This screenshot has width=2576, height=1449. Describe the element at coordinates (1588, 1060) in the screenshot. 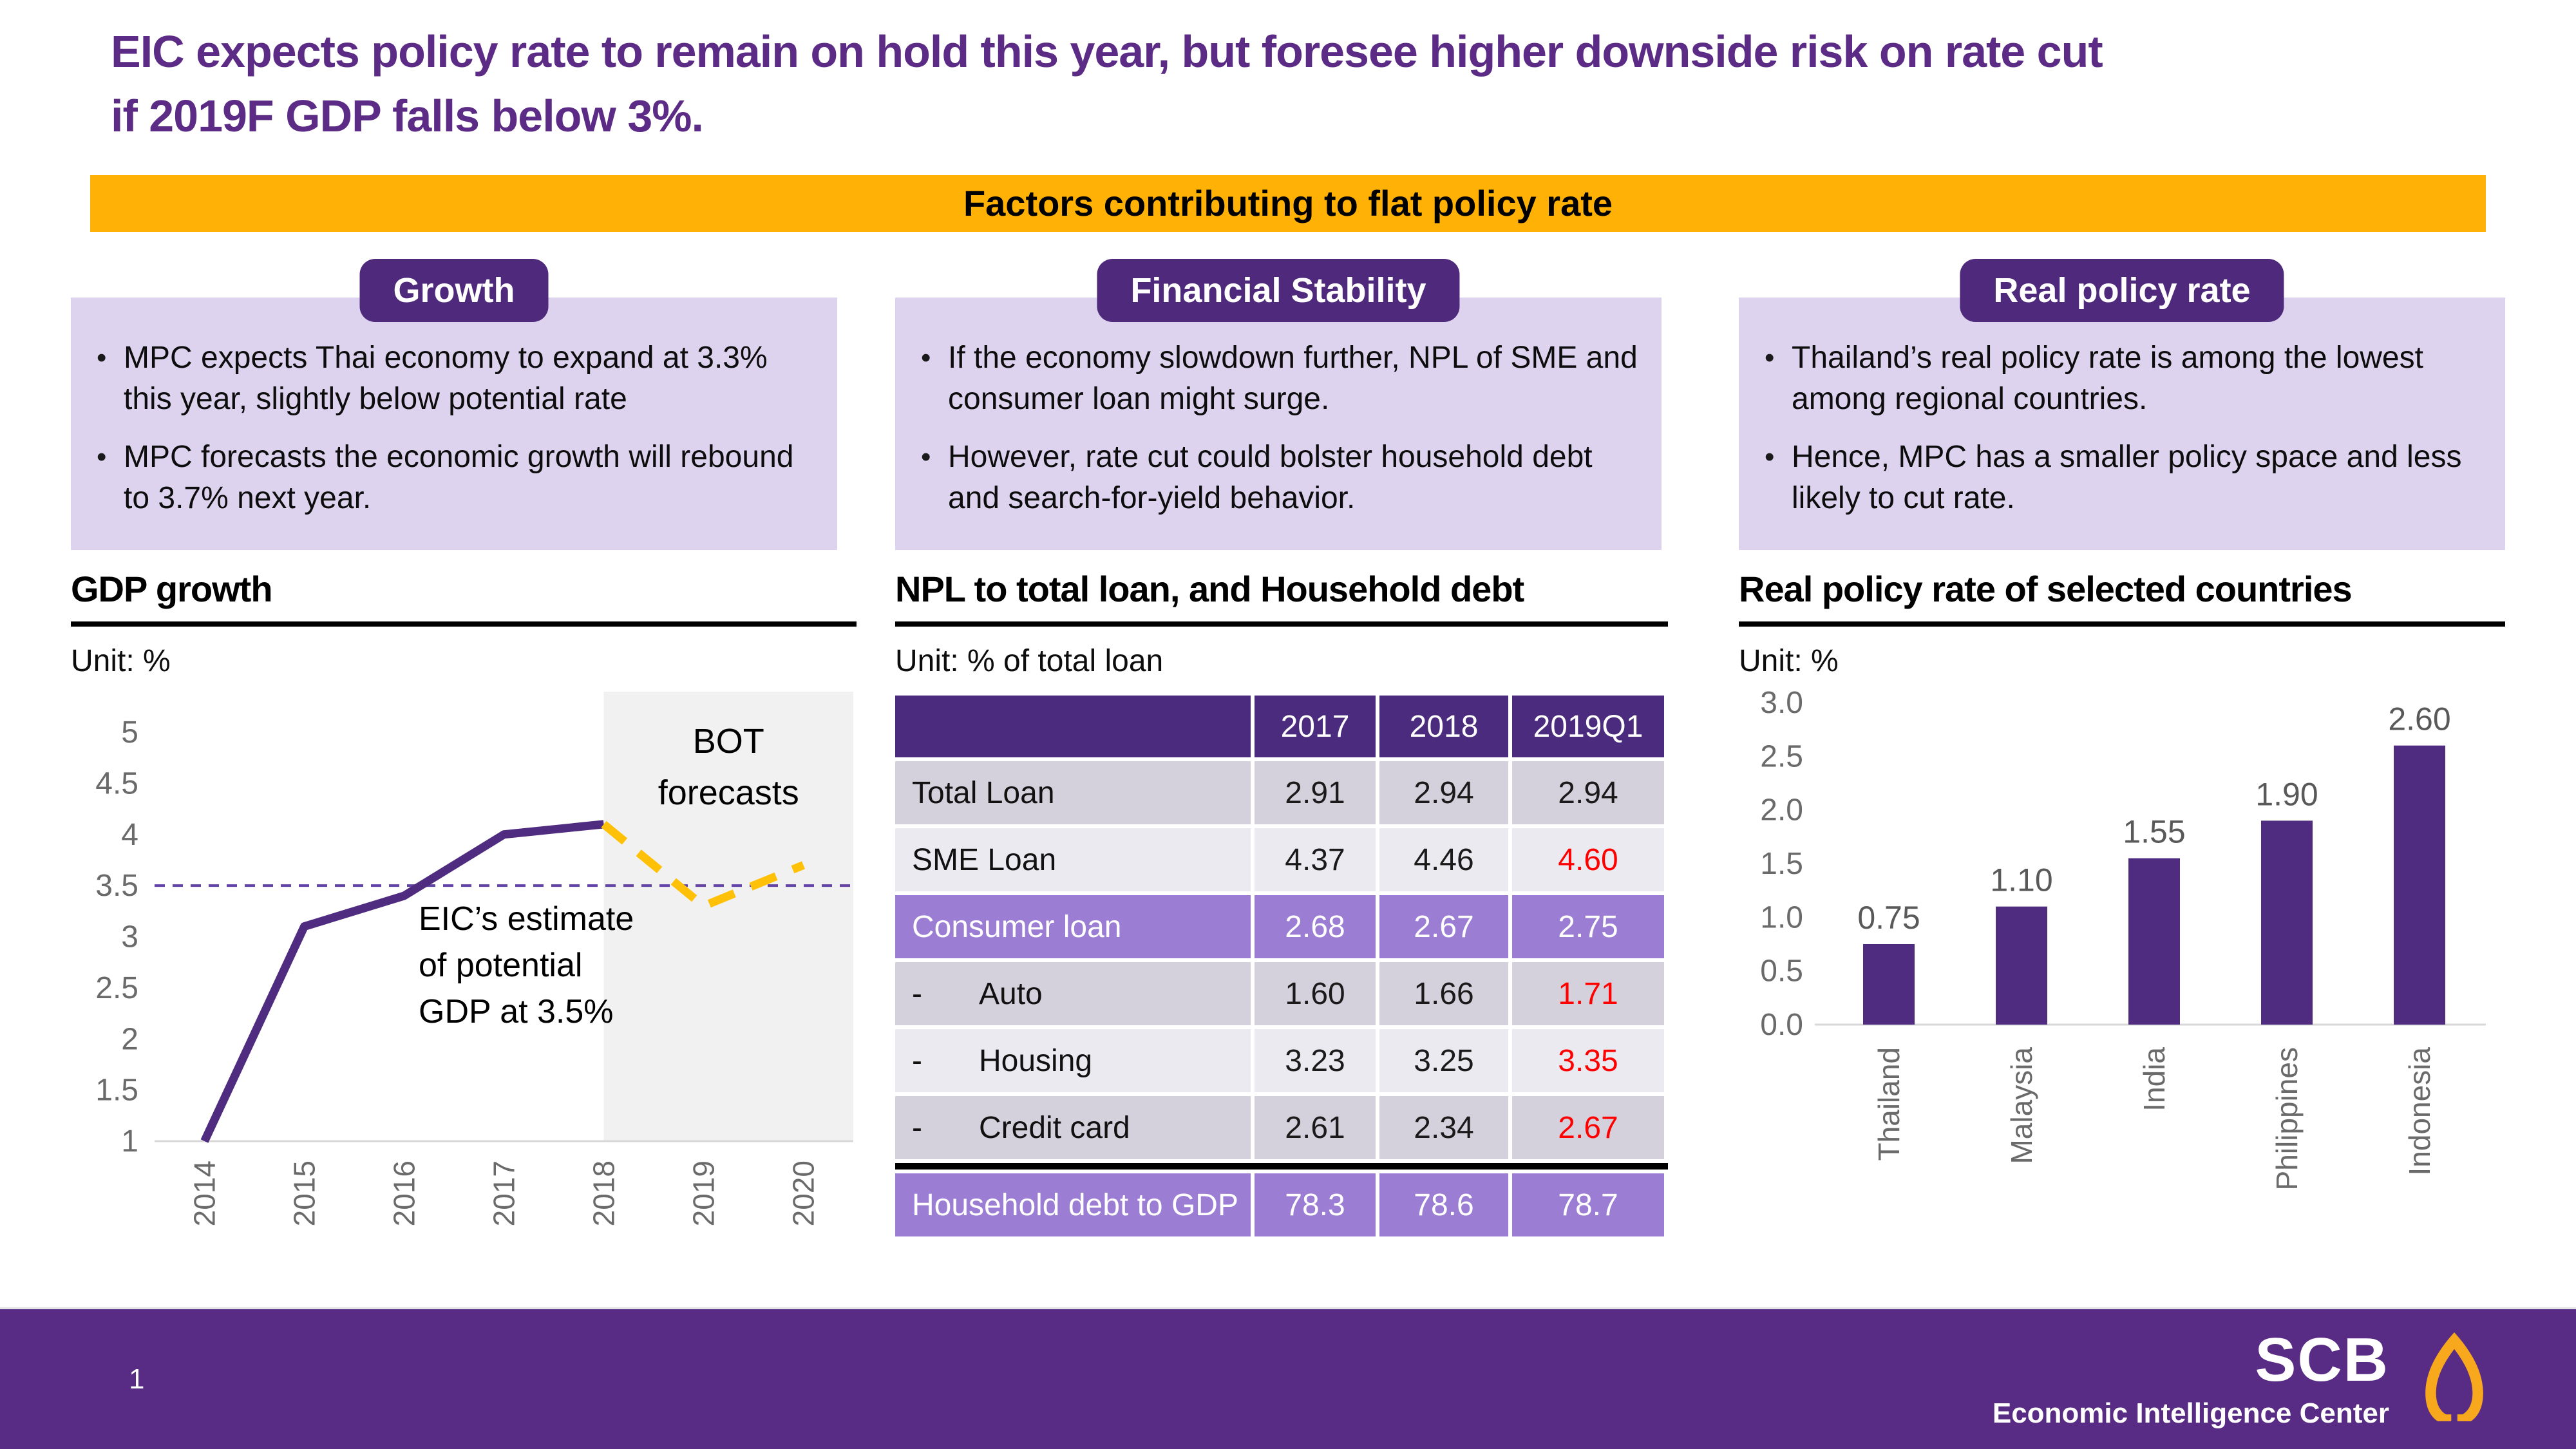

I see `table-value-cell: 3.35` at that location.